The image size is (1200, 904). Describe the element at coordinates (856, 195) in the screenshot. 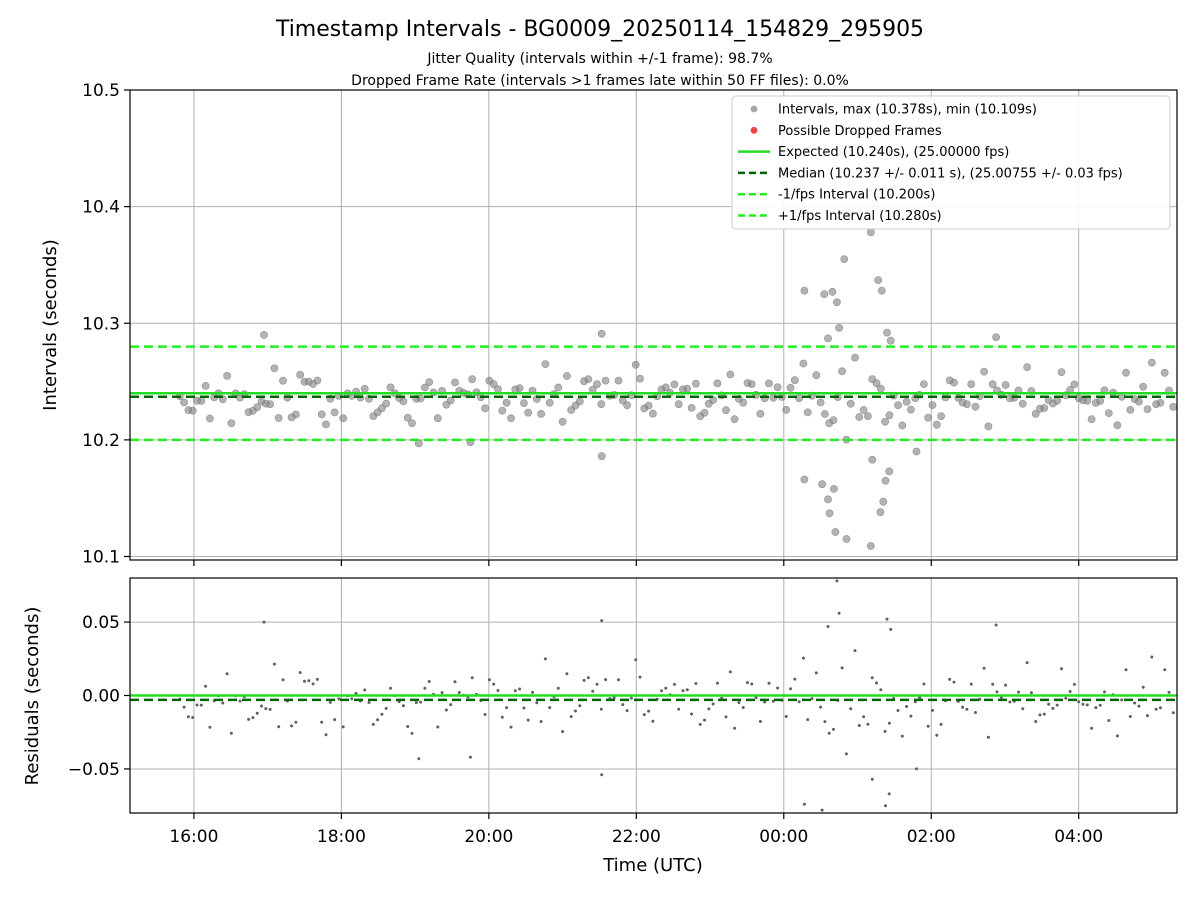

I see `legend-entry-label: -1/fps Interval (10.200s)` at that location.